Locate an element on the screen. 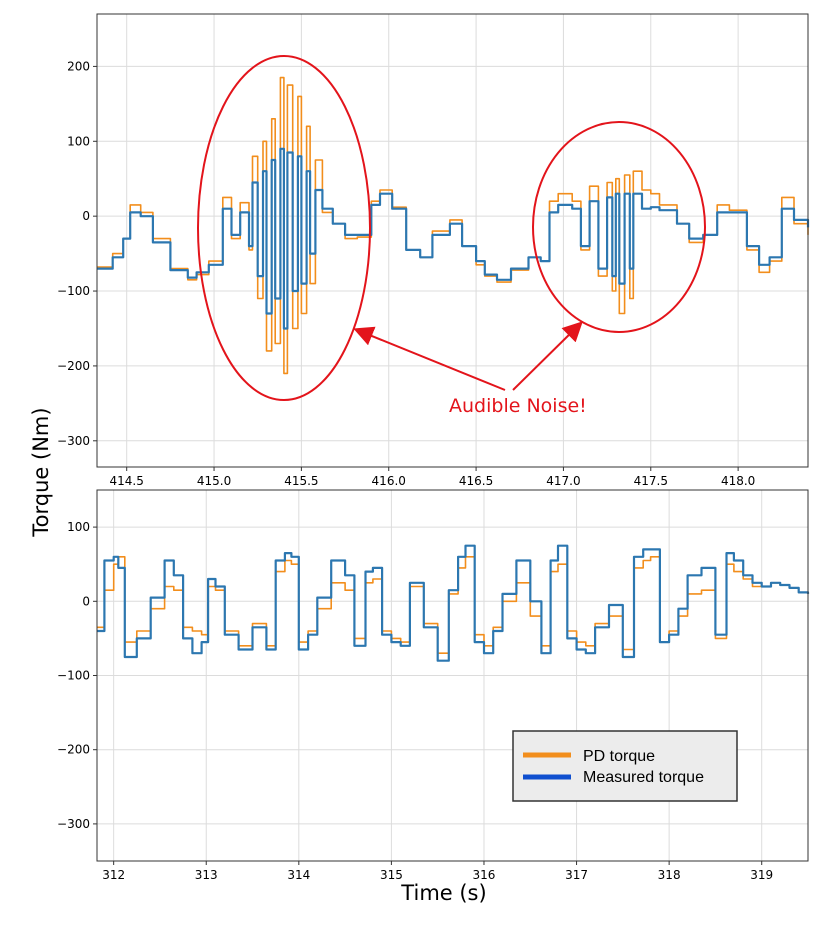 This screenshot has width=830, height=931. top-xtick-label: 415.0 is located at coordinates (214, 481).